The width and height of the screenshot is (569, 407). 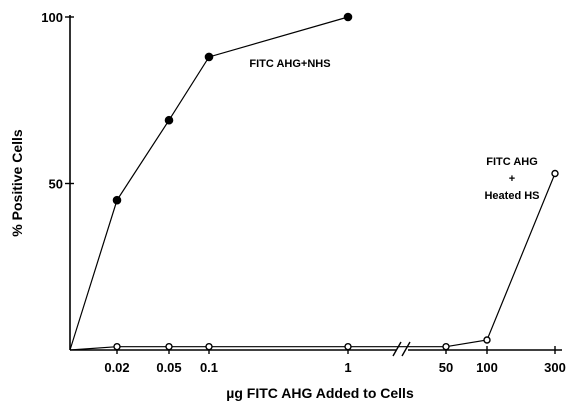 What do you see at coordinates (320, 393) in the screenshot?
I see `x-axis-label: µg FITC AHG Added to Cells` at bounding box center [320, 393].